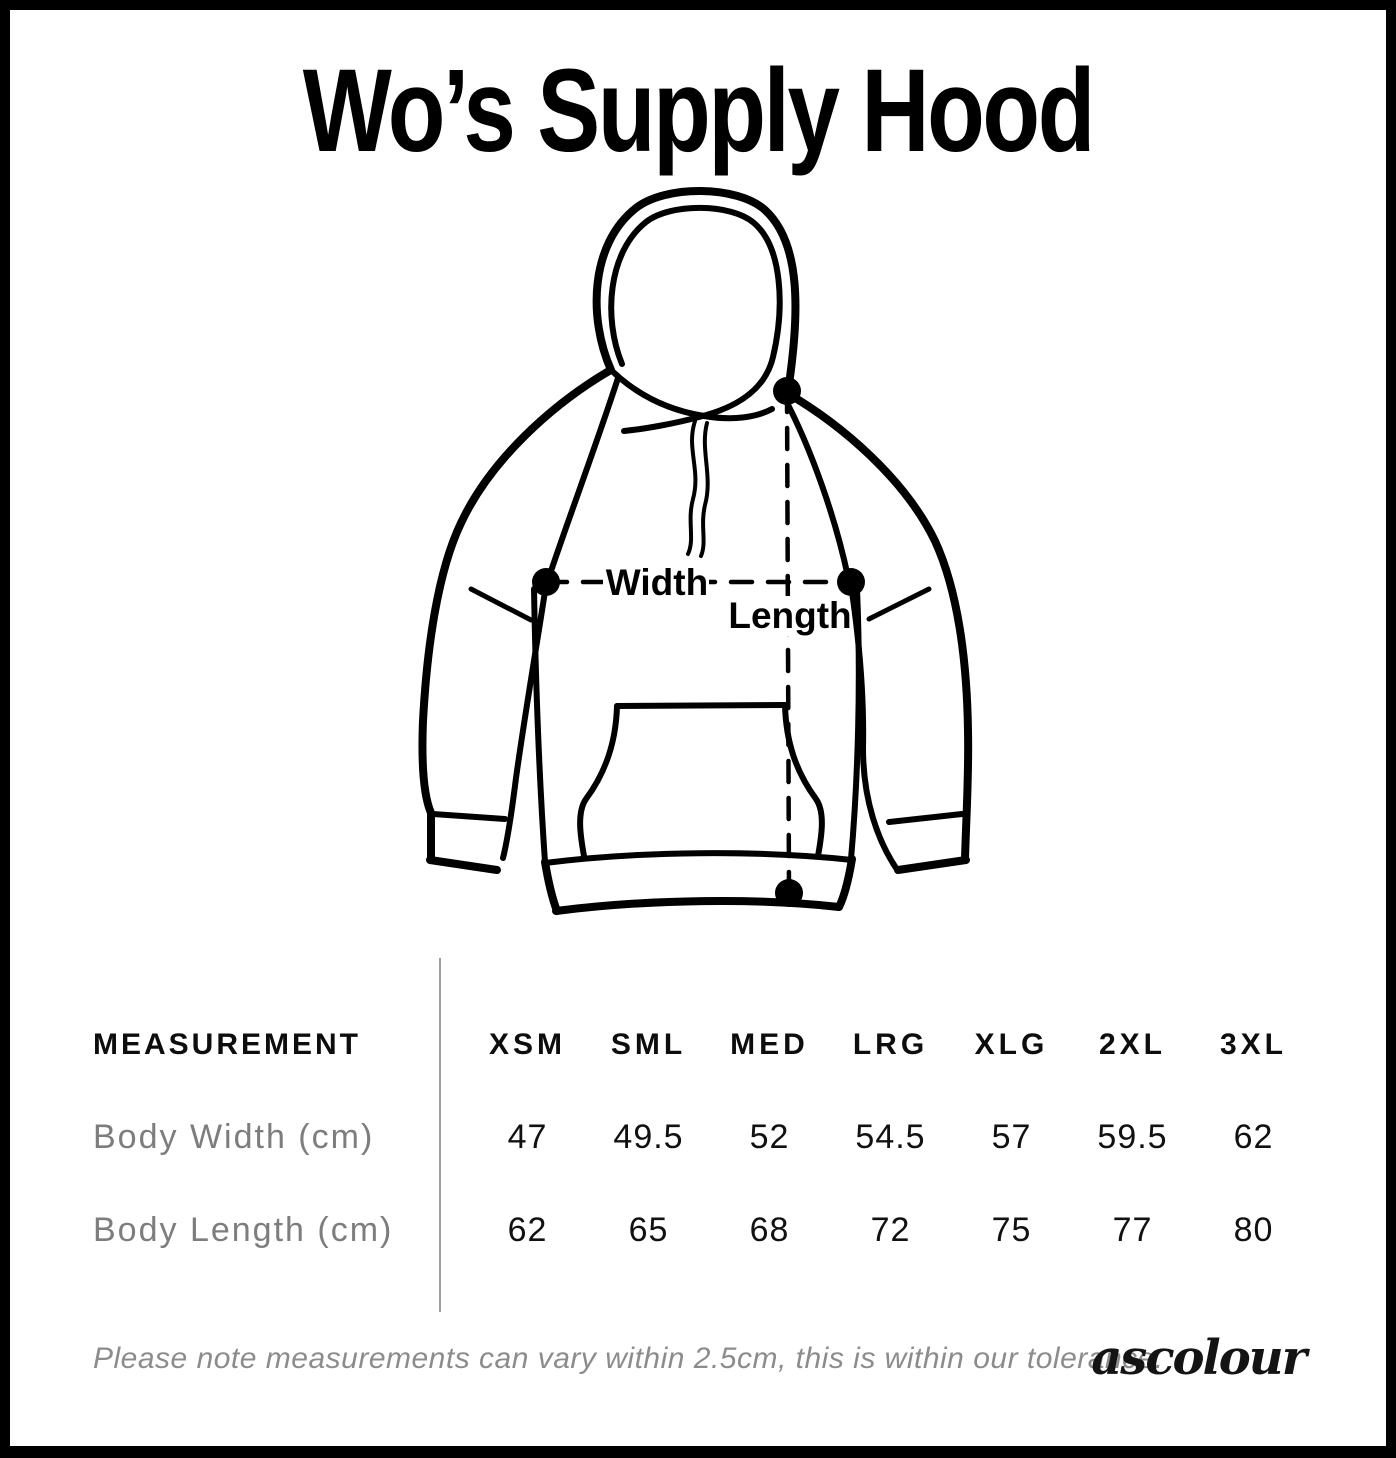  I want to click on body-length-xlg: 75, so click(1011, 1229).